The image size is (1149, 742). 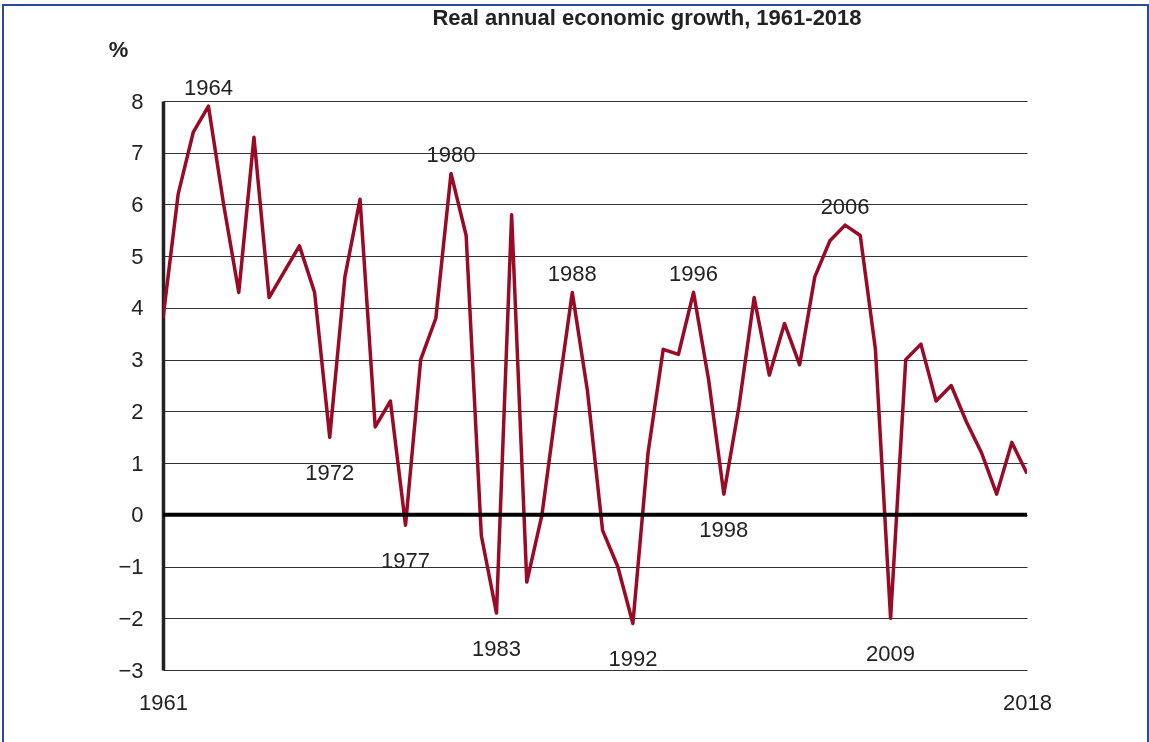 What do you see at coordinates (131, 670) in the screenshot?
I see `y-tick-label: −3` at bounding box center [131, 670].